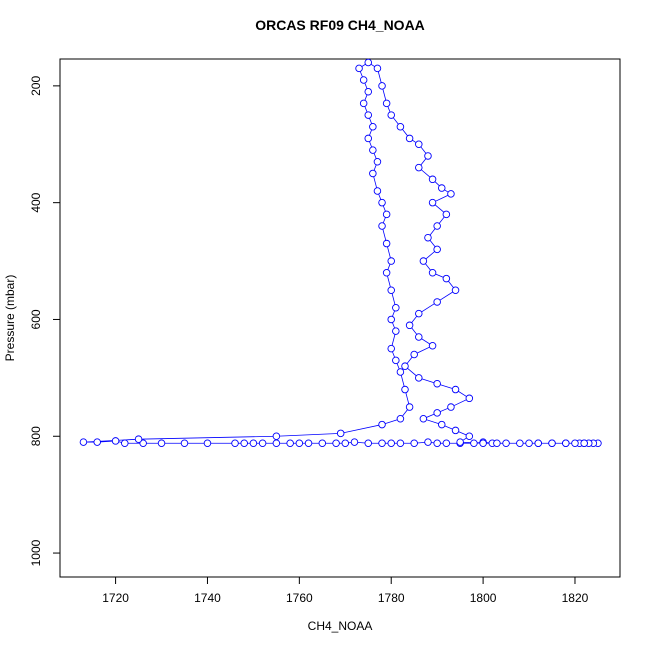 The width and height of the screenshot is (650, 650). What do you see at coordinates (10, 318) in the screenshot?
I see `y-axis-label: Pressure (mbar)` at bounding box center [10, 318].